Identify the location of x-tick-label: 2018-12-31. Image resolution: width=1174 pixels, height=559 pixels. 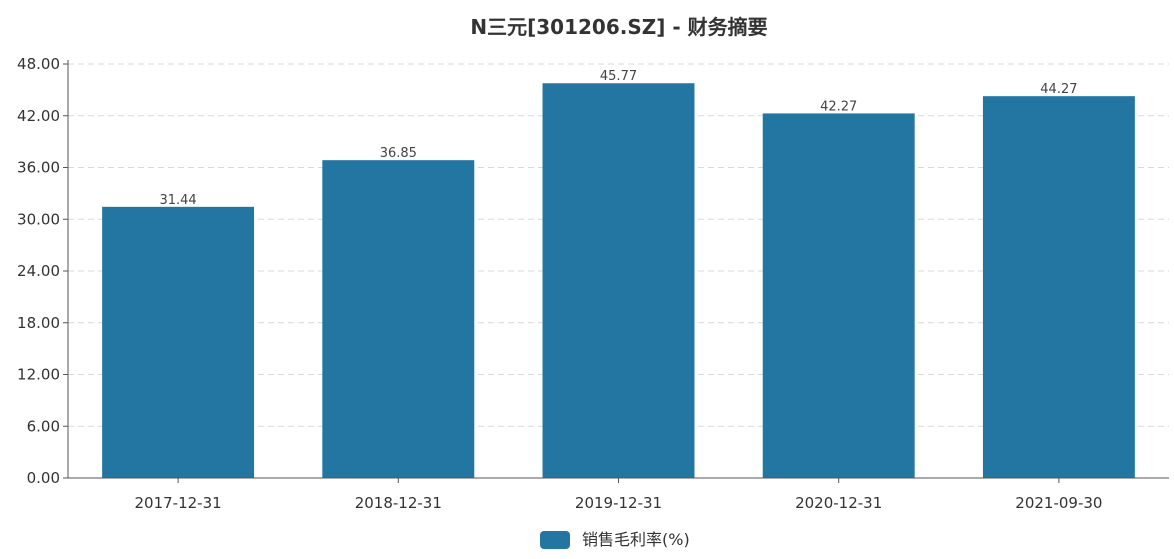
(398, 503).